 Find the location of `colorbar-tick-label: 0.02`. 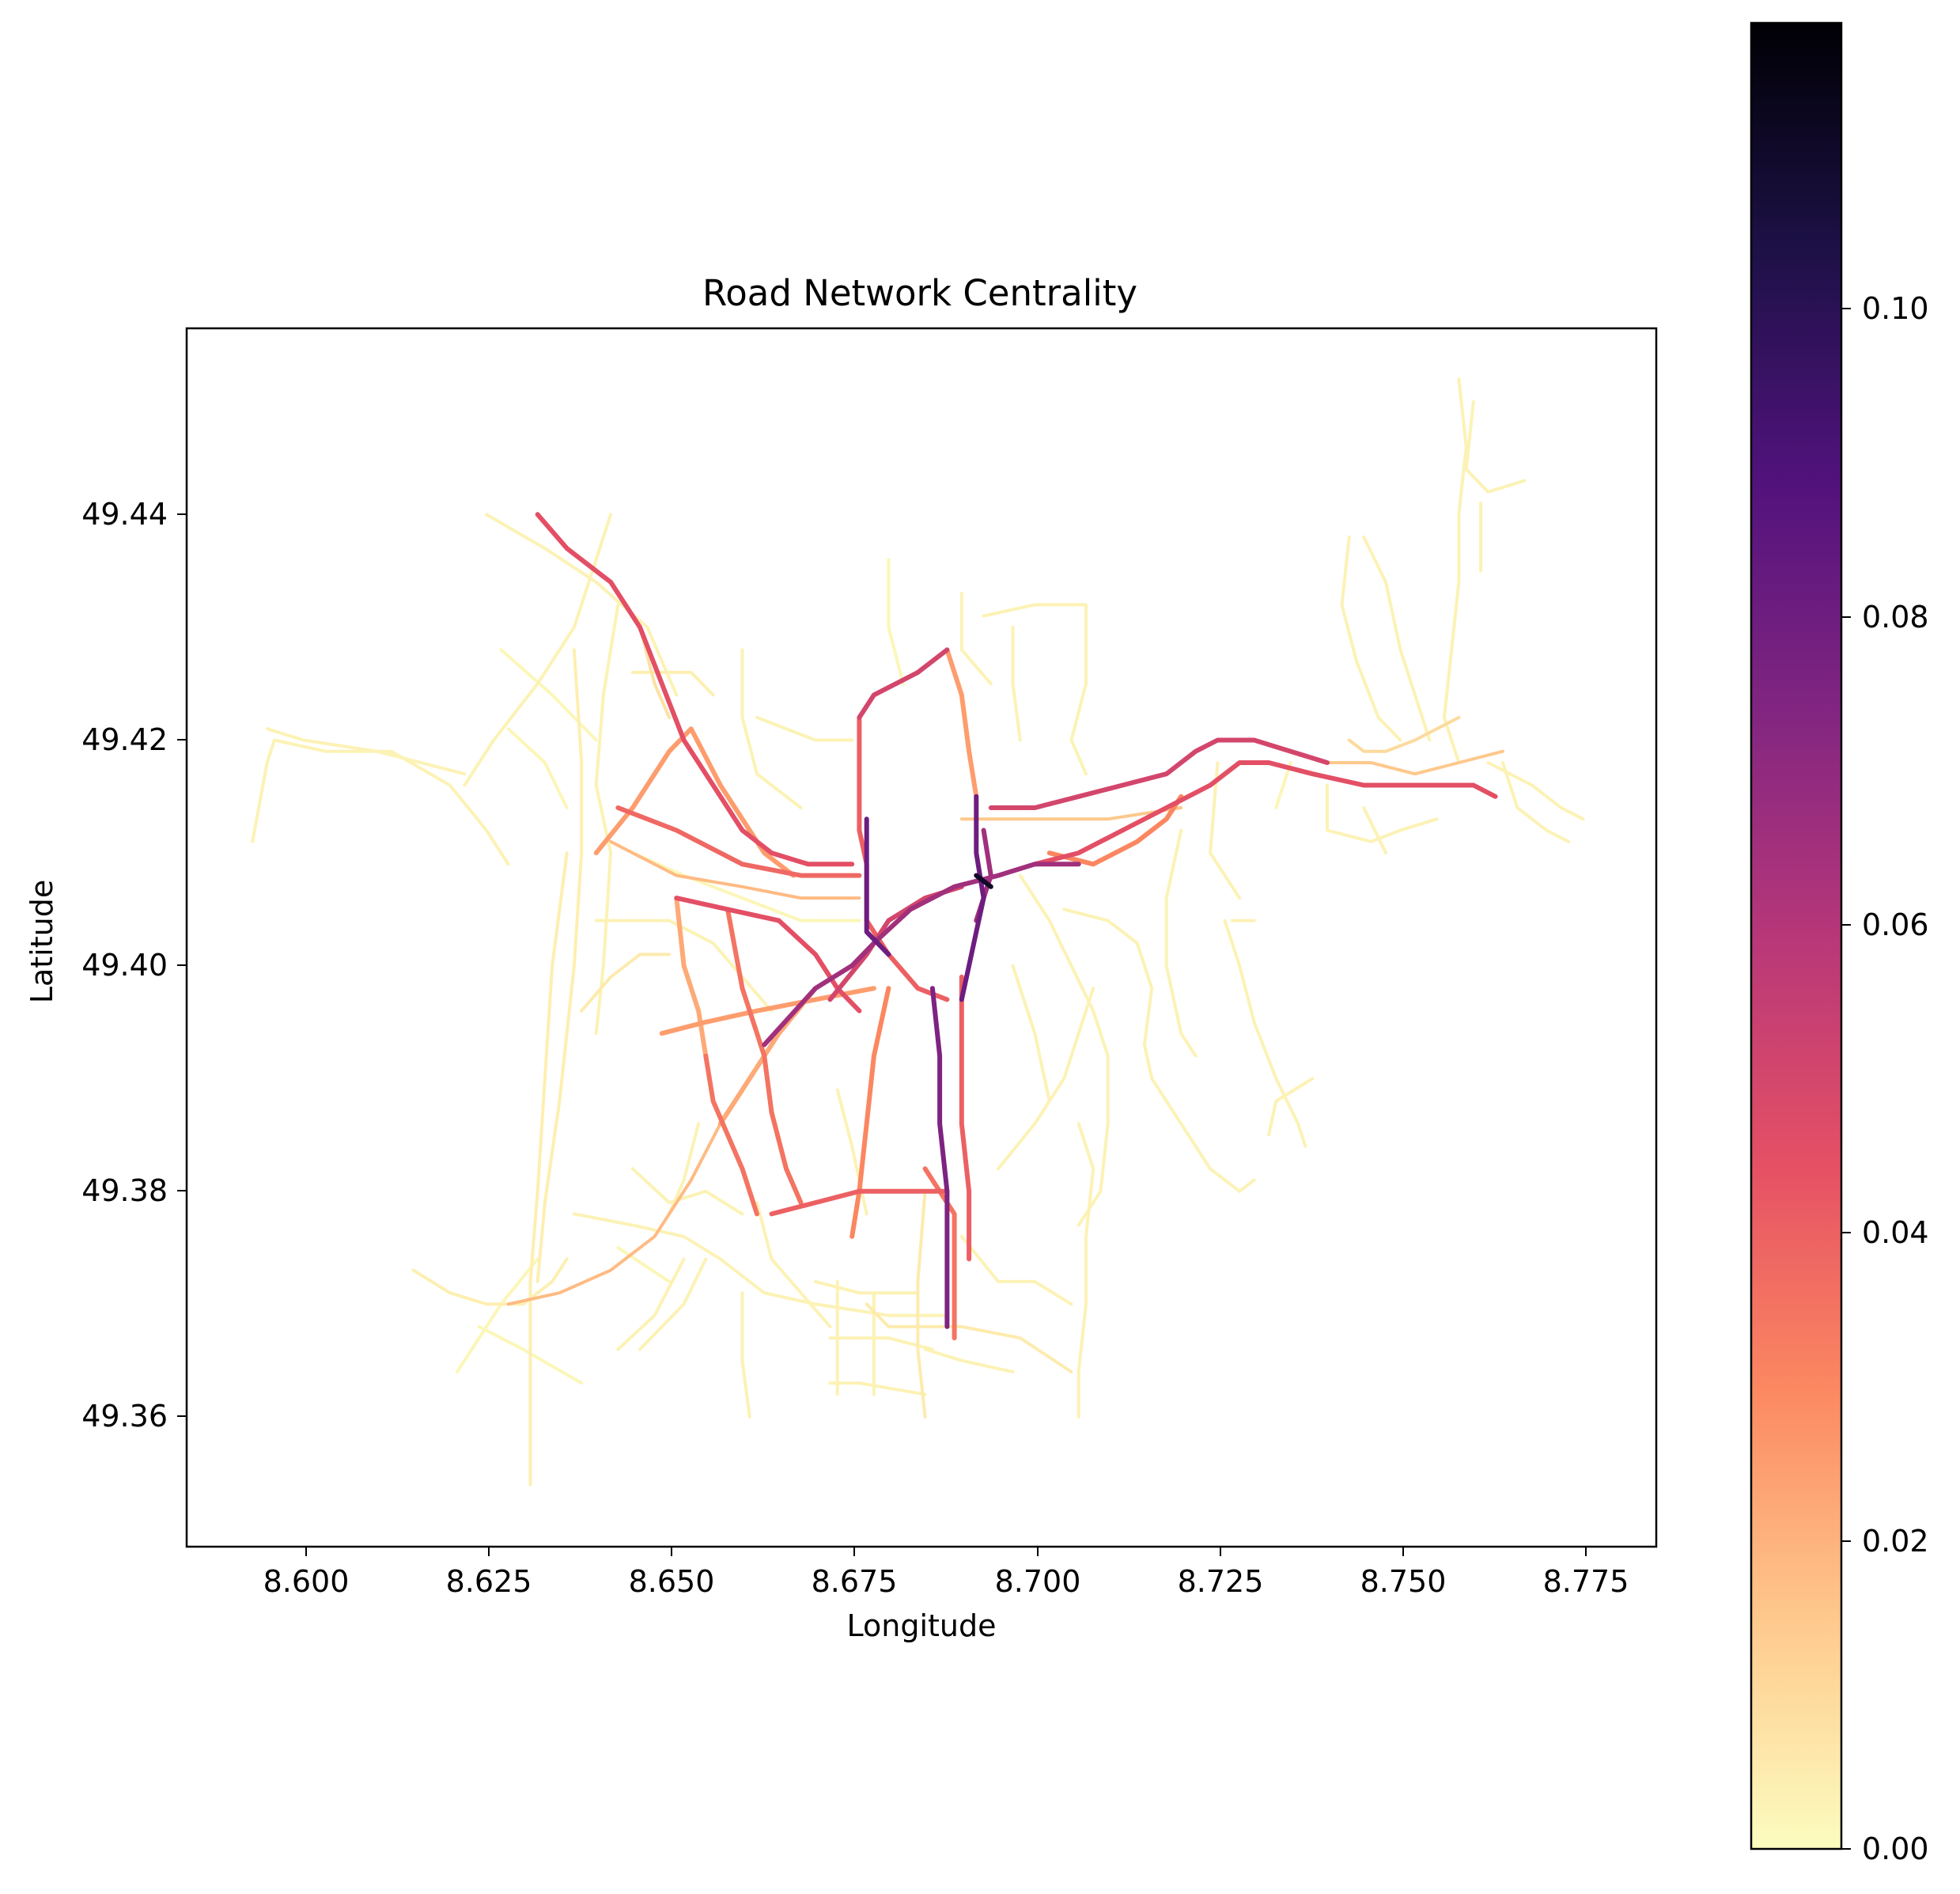

colorbar-tick-label: 0.02 is located at coordinates (1895, 1541).